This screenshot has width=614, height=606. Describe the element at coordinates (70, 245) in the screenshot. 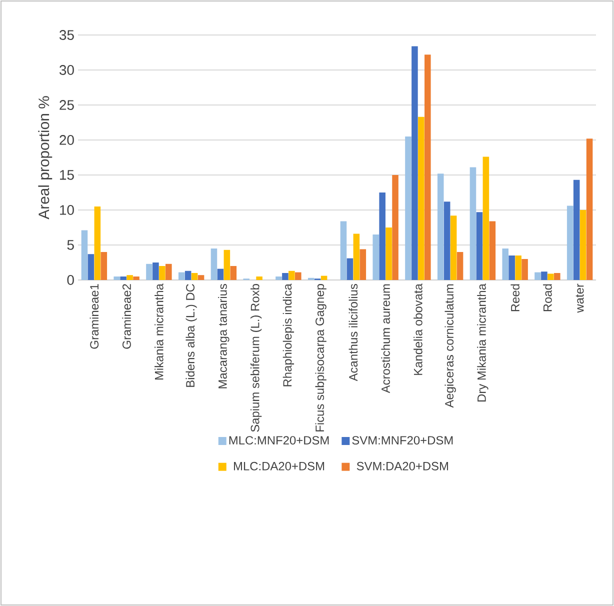

I see `y-tick-label: 5` at that location.